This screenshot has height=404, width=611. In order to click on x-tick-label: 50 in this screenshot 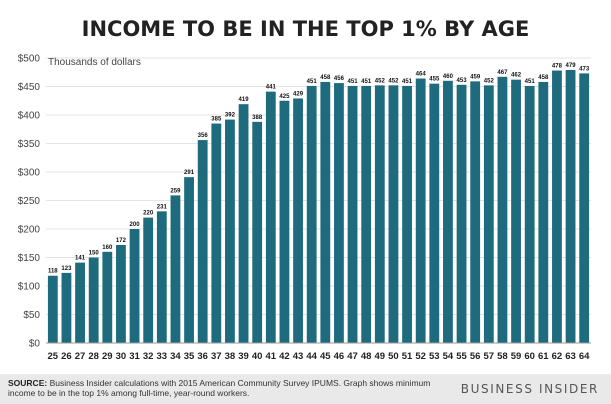, I will do `click(393, 356)`.